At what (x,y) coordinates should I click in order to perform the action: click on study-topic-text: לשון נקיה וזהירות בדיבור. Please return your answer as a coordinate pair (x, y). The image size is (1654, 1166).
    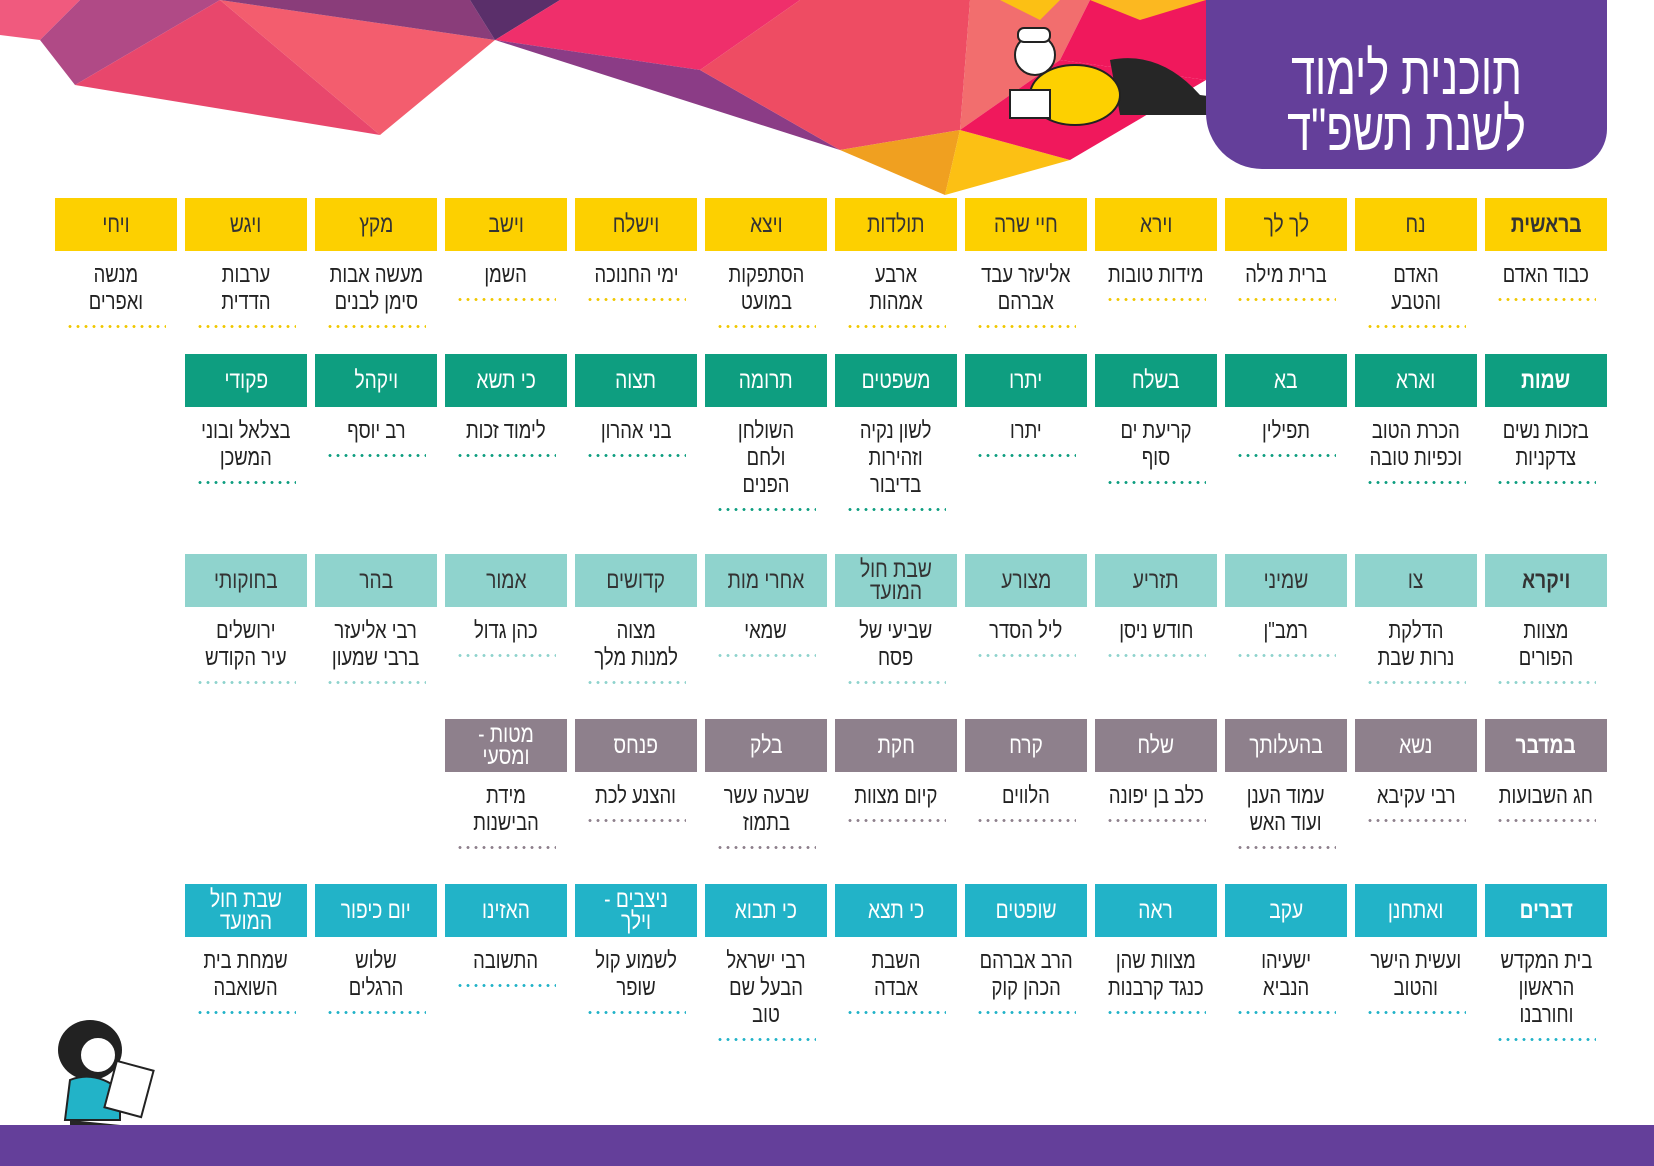
    Looking at the image, I should click on (896, 457).